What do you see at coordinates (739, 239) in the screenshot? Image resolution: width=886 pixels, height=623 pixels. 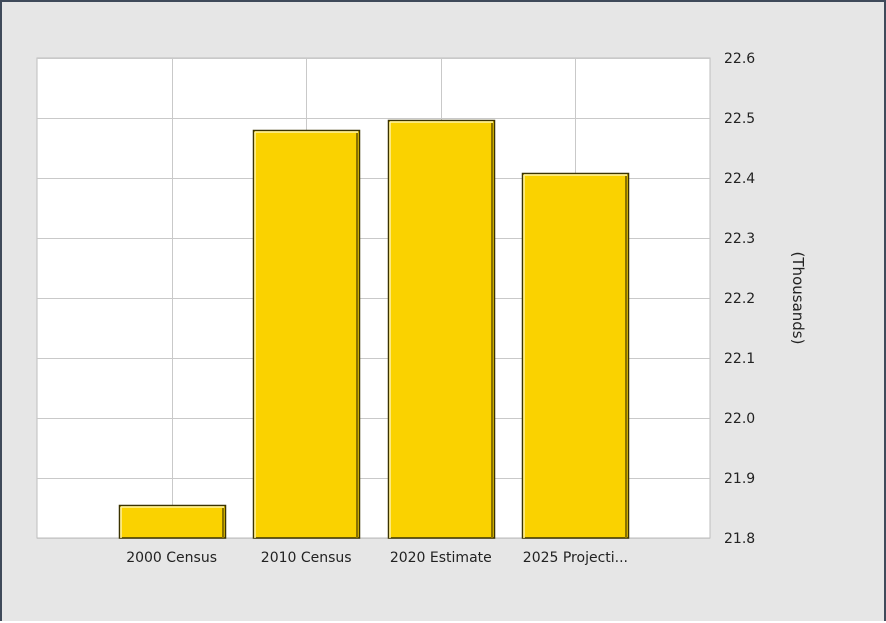 I see `y-tick-label: 22.3` at bounding box center [739, 239].